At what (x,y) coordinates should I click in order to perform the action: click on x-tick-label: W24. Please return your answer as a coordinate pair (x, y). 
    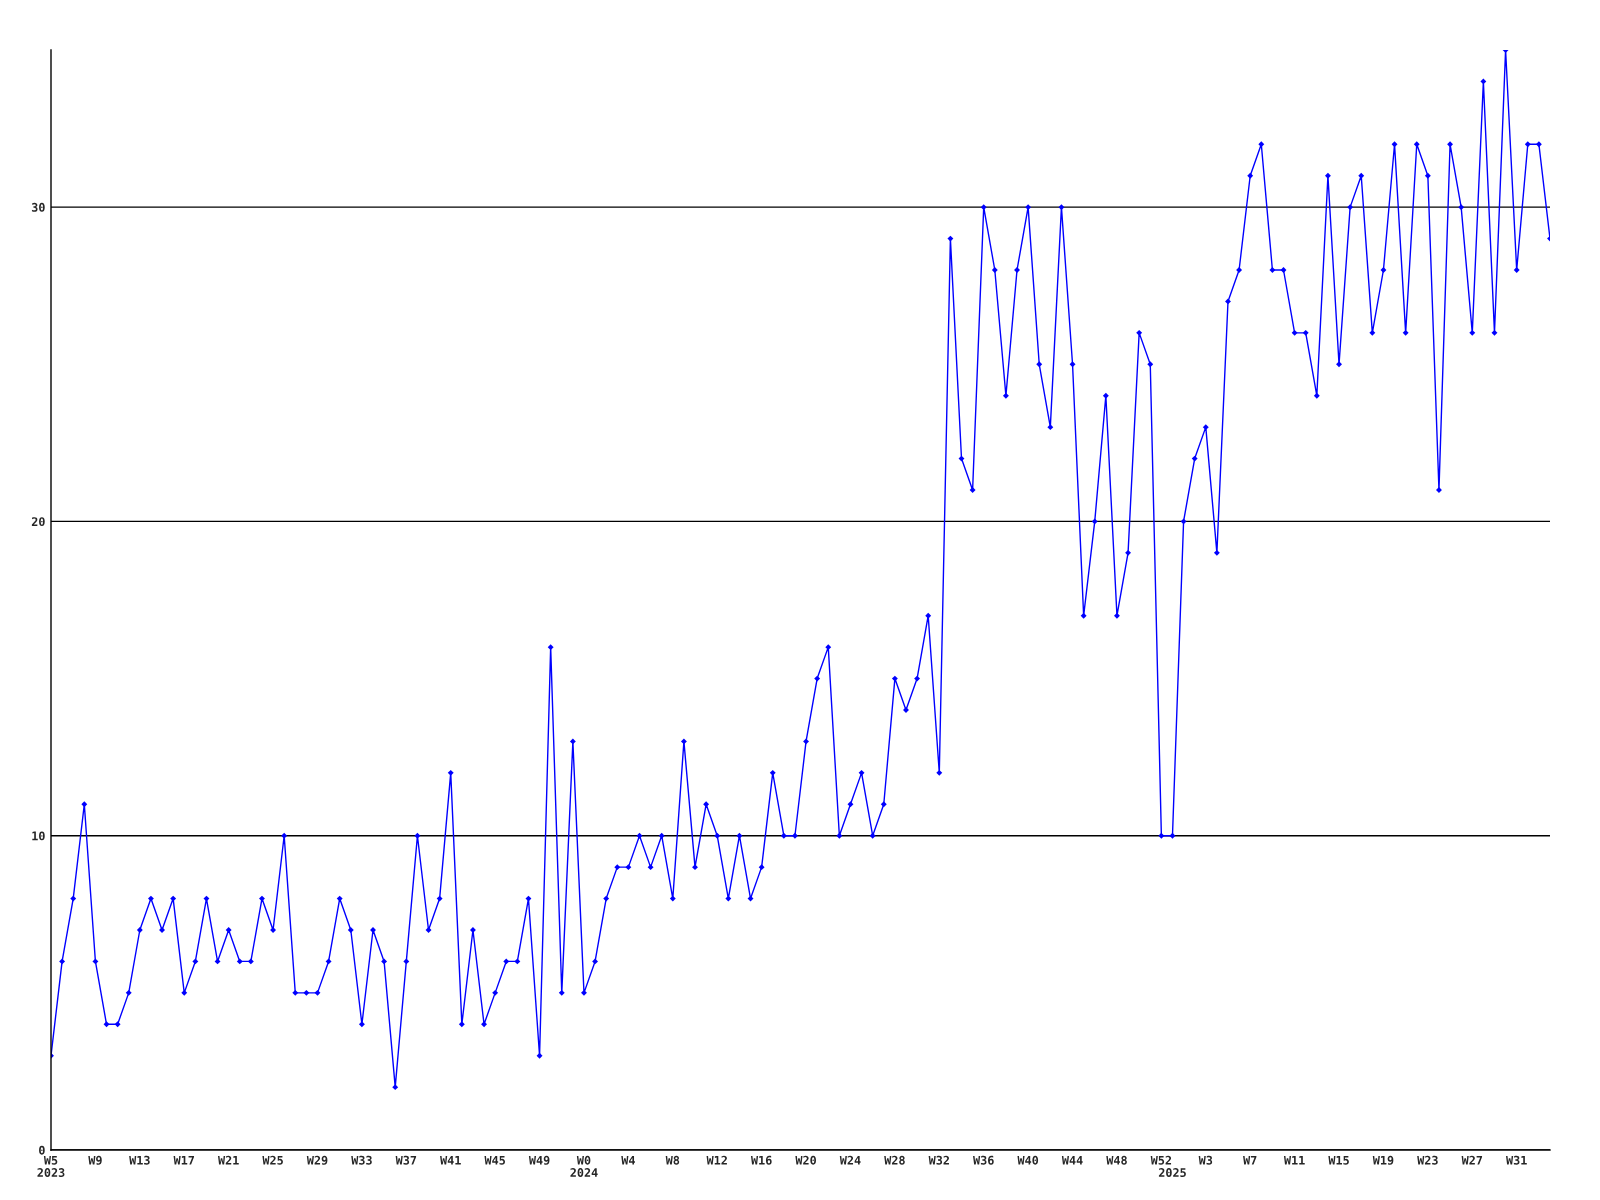
    Looking at the image, I should click on (850, 1160).